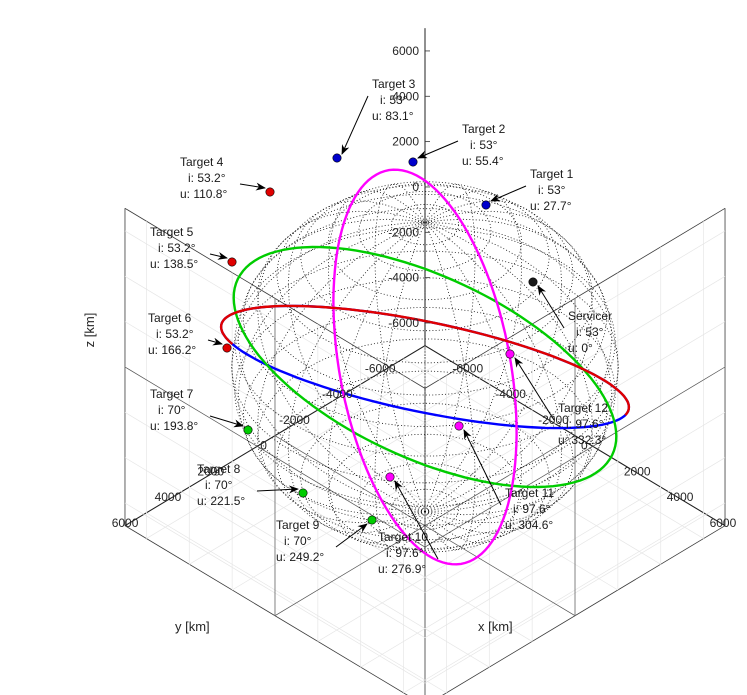 This screenshot has width=747, height=695. Describe the element at coordinates (174, 248) in the screenshot. I see `annotation-target-5: Target 5 i: 53.2° u: 138.5°` at that location.